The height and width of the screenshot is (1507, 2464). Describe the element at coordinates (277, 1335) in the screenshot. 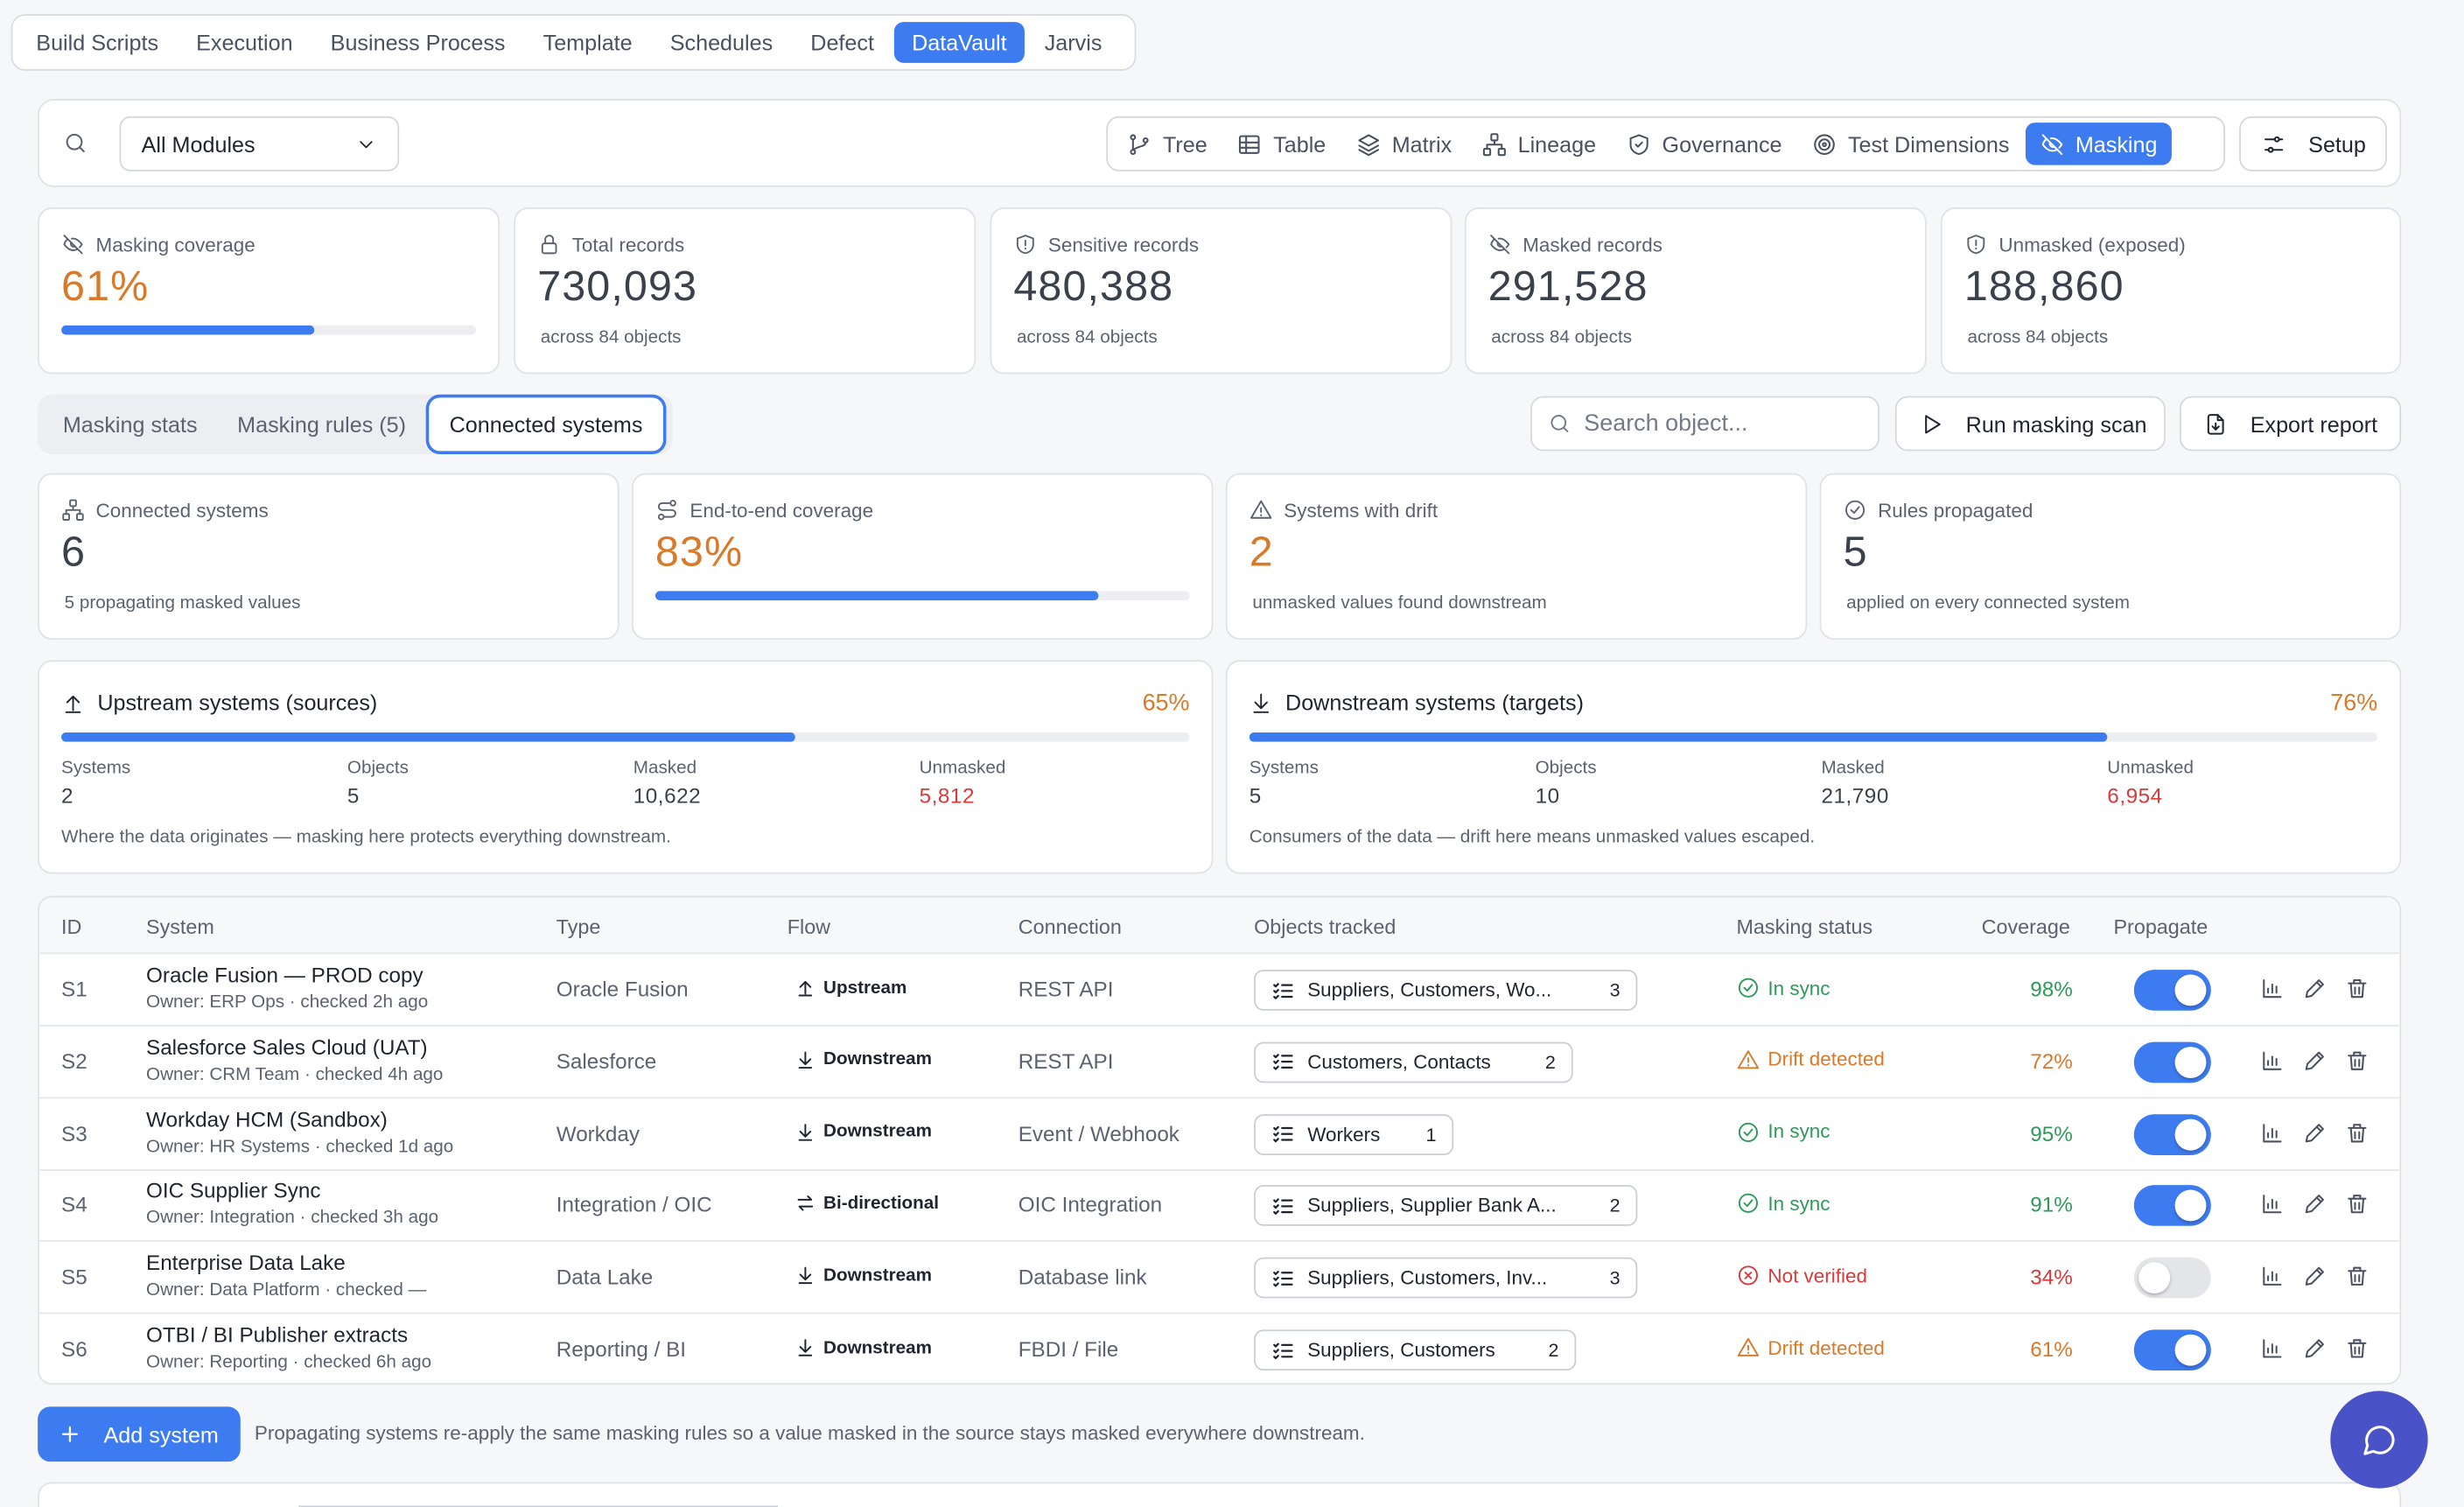

I see `system-name: OTBI / BI Publisher extracts` at that location.